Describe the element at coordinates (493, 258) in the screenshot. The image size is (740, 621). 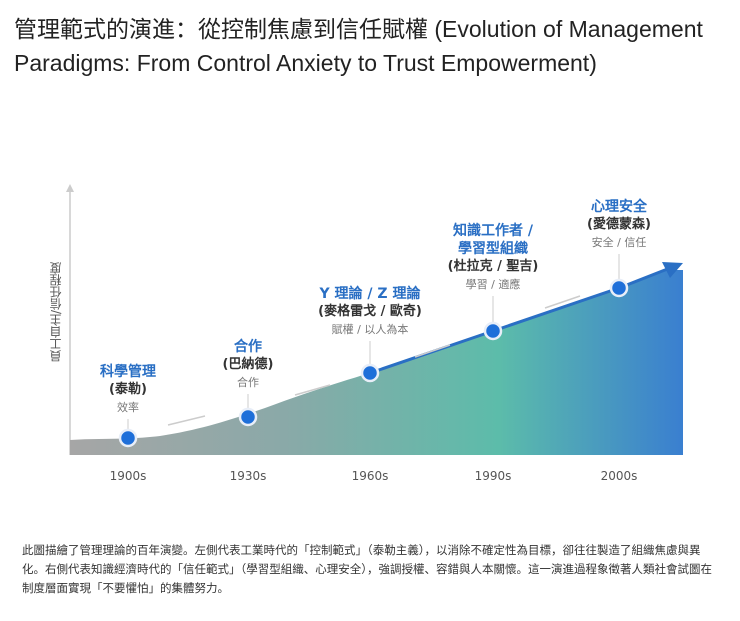
I see `milestone-label: 知識工作者 / 學習型組織 (杜拉克 / 聖吉) 學習 / 適應` at that location.